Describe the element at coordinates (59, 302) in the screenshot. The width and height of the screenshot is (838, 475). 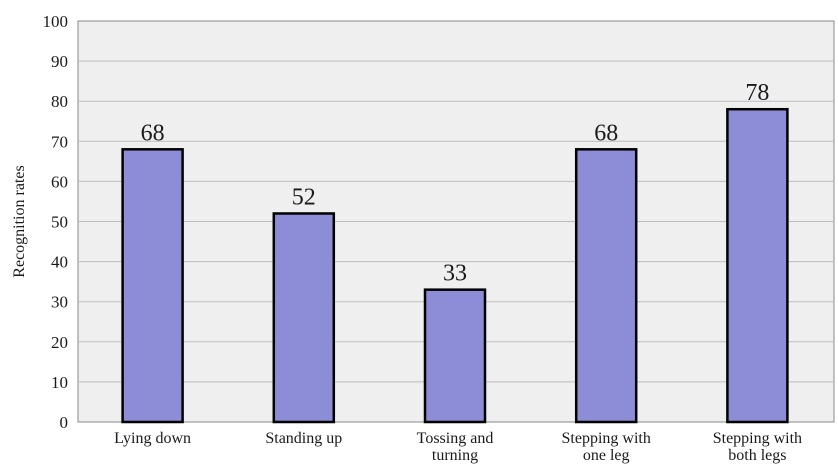
I see `y-tick-label: 30` at that location.